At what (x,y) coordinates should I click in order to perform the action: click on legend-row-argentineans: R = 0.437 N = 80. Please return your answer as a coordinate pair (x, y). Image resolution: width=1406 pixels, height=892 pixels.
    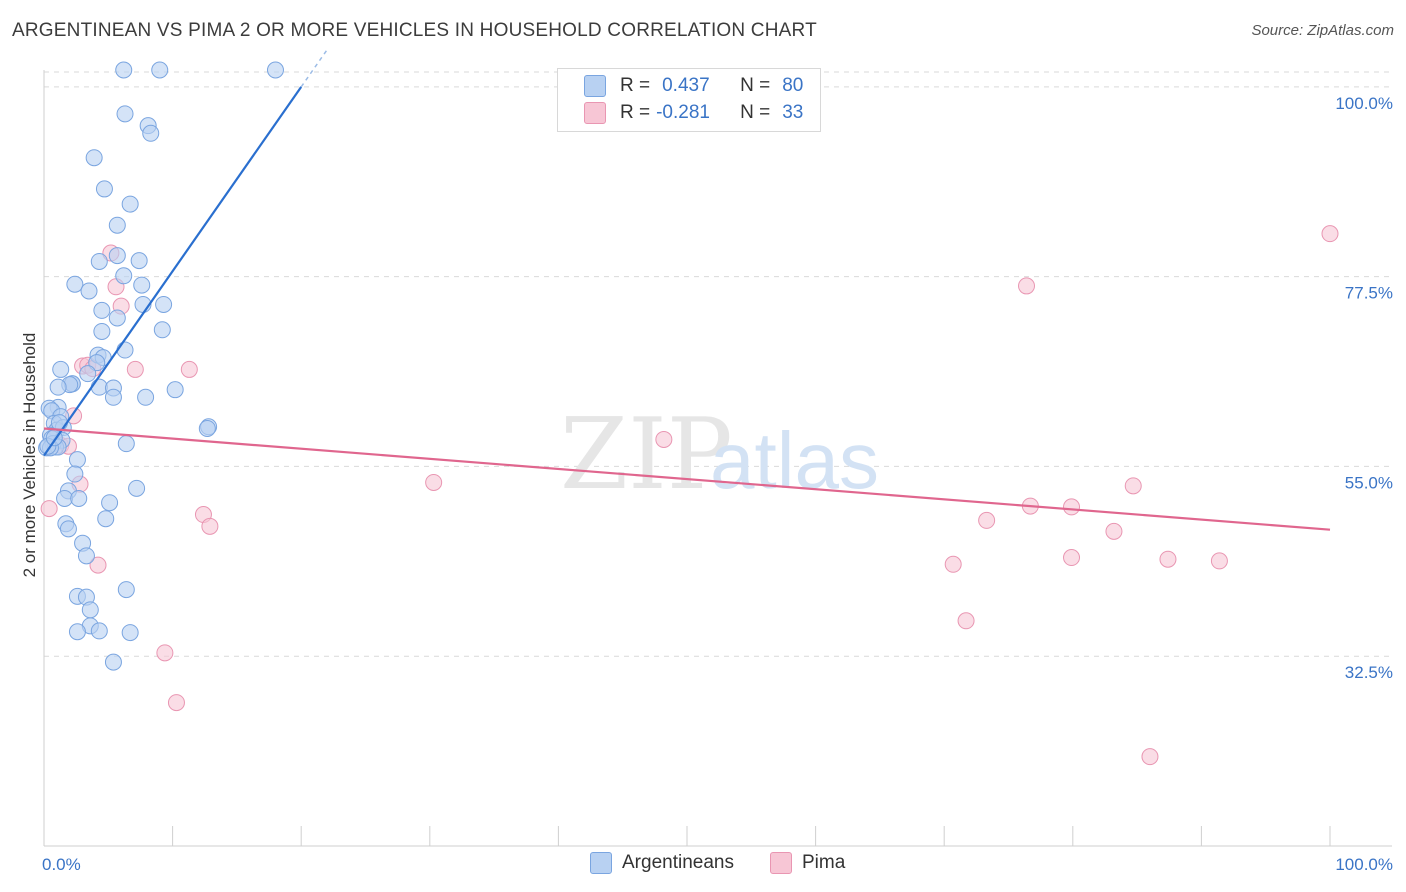
    Looking at the image, I should click on (693, 86).